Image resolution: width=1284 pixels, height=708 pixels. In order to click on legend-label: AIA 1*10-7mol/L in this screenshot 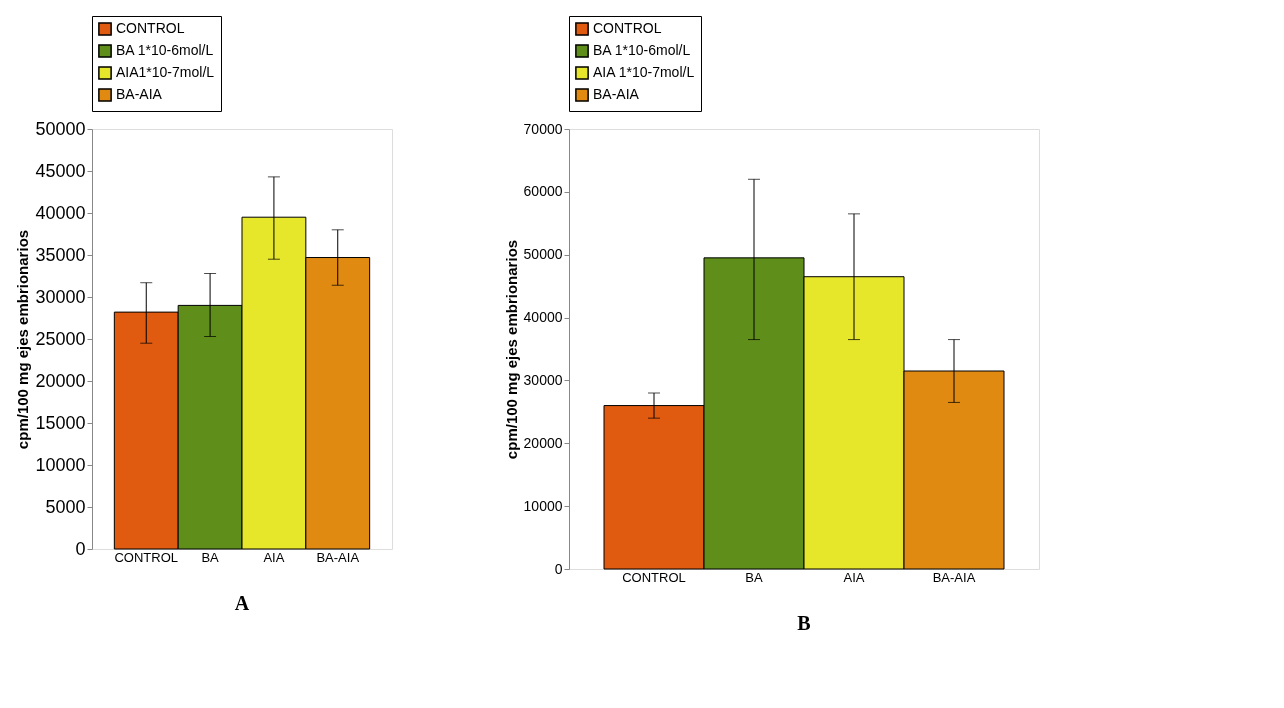, I will do `click(644, 72)`.